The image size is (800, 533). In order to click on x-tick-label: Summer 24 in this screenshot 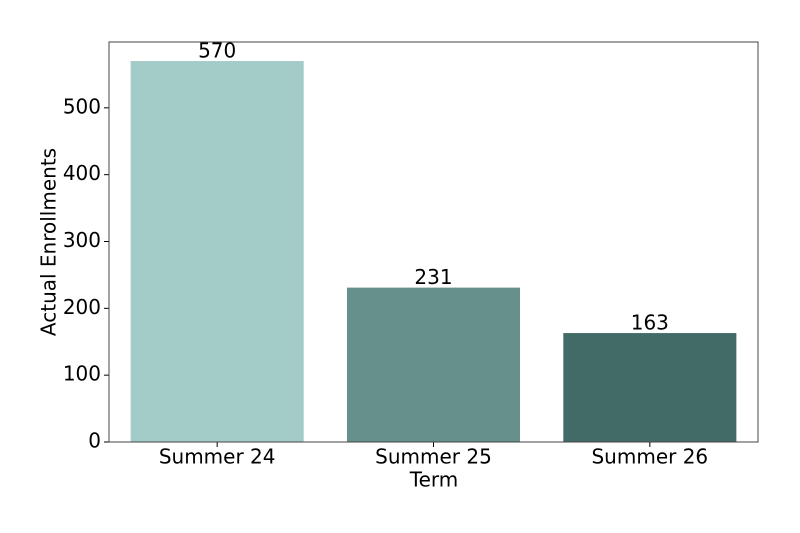, I will do `click(217, 457)`.